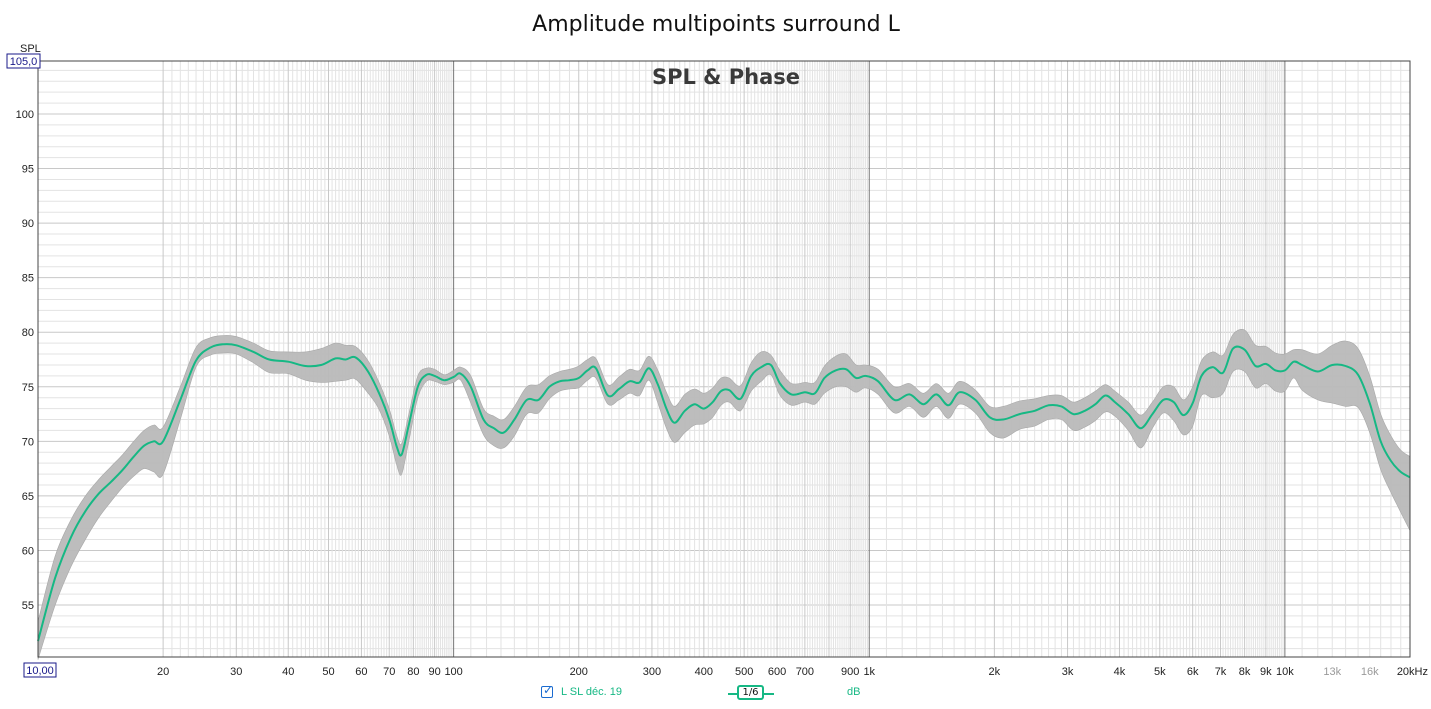  I want to click on unit-label: dB, so click(854, 692).